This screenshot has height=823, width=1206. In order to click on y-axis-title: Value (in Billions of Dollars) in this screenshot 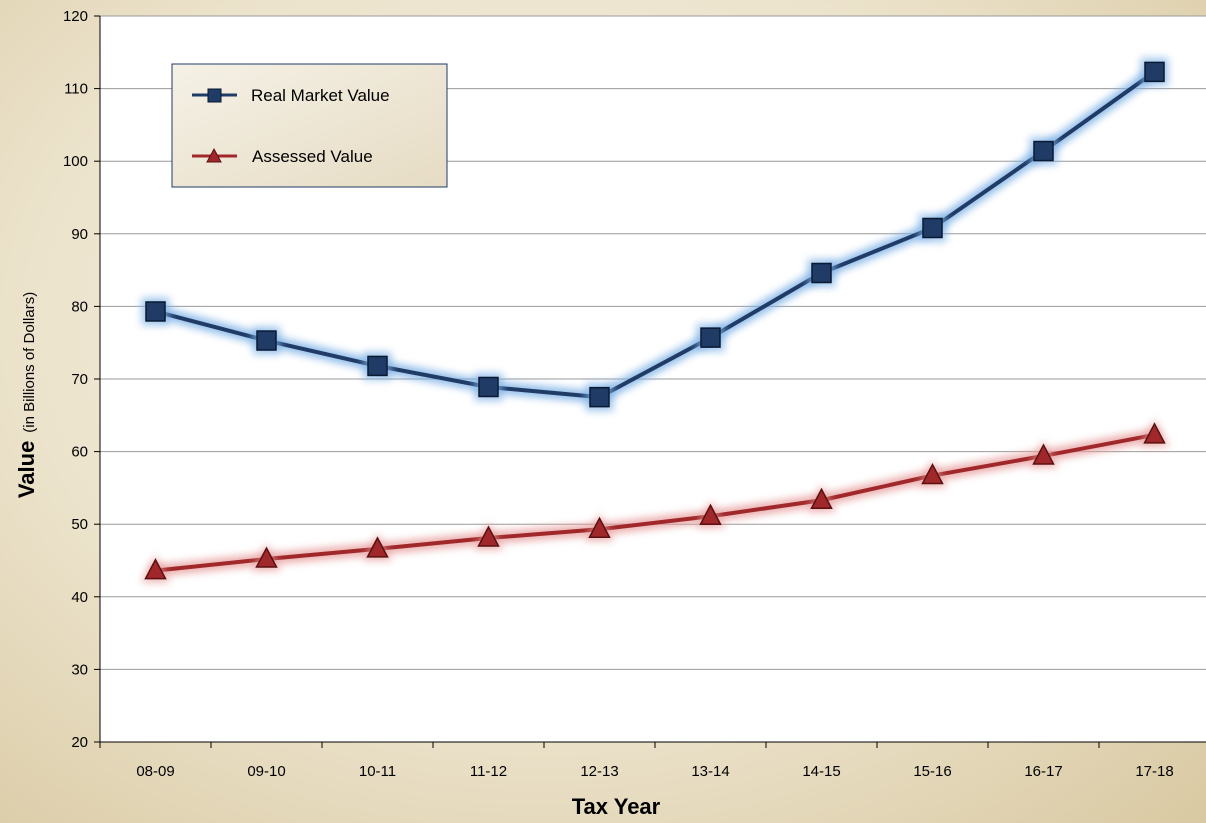, I will do `click(26, 395)`.